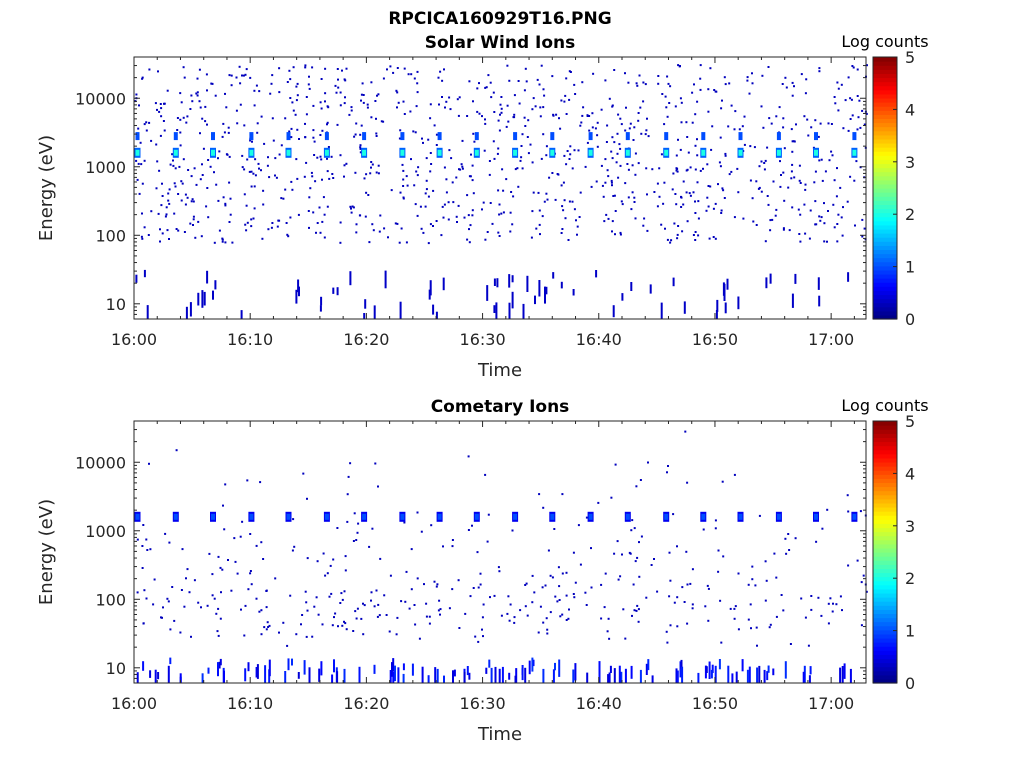  I want to click on x-axis-label: Time, so click(499, 370).